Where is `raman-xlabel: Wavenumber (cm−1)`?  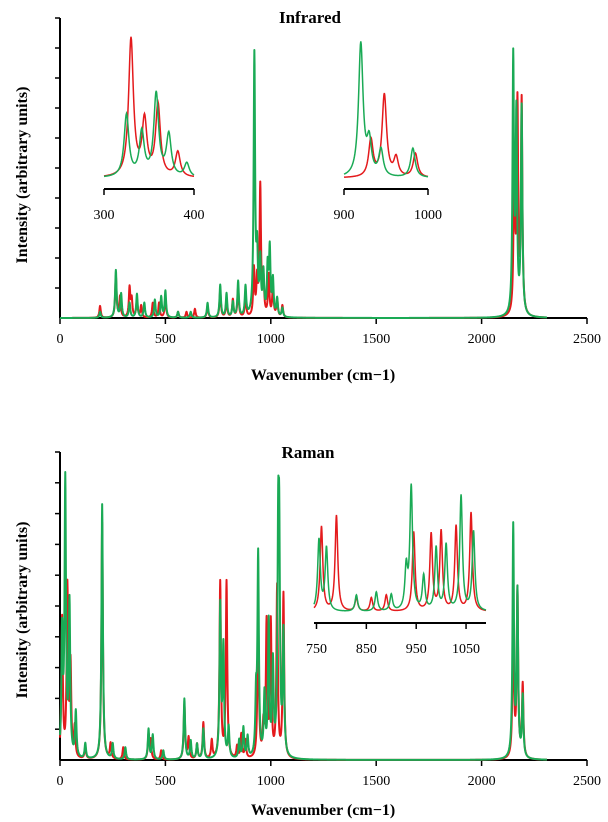
raman-xlabel: Wavenumber (cm−1) is located at coordinates (323, 810).